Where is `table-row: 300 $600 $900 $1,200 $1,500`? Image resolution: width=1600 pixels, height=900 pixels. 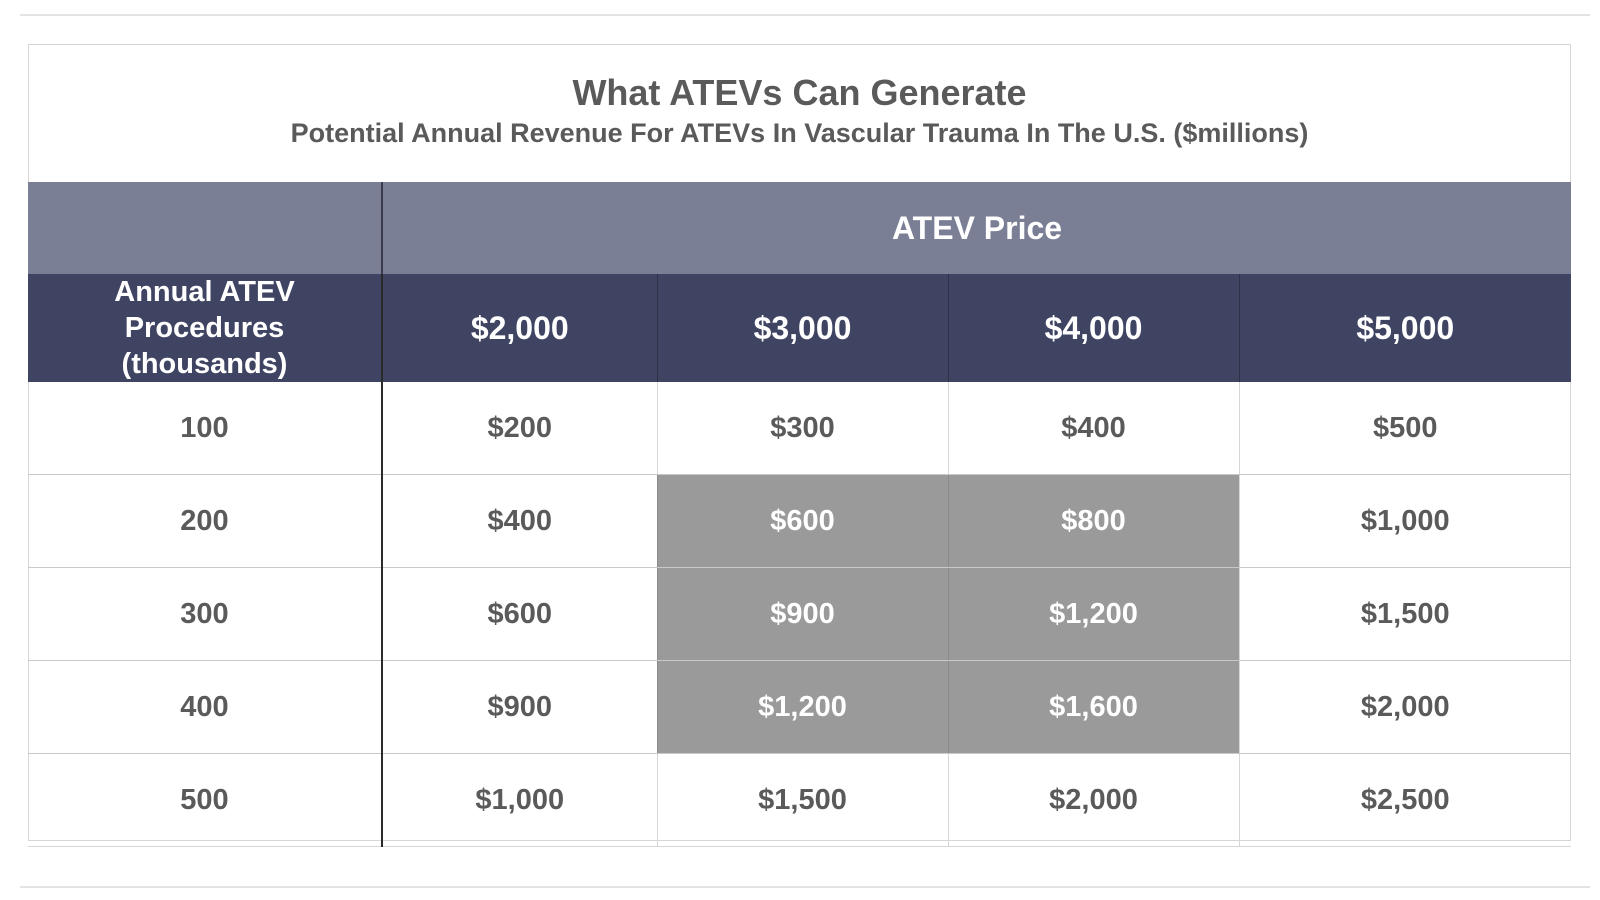 table-row: 300 $600 $900 $1,200 $1,500 is located at coordinates (800, 614).